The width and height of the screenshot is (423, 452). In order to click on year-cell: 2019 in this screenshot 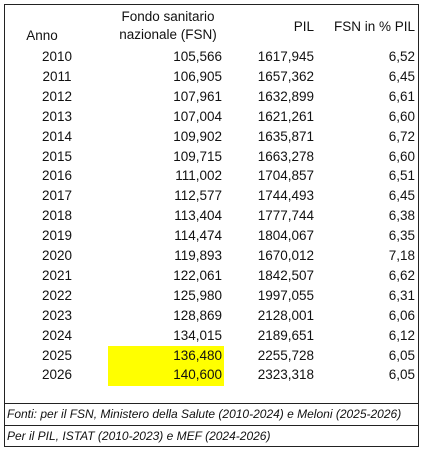, I will do `click(57, 236)`.